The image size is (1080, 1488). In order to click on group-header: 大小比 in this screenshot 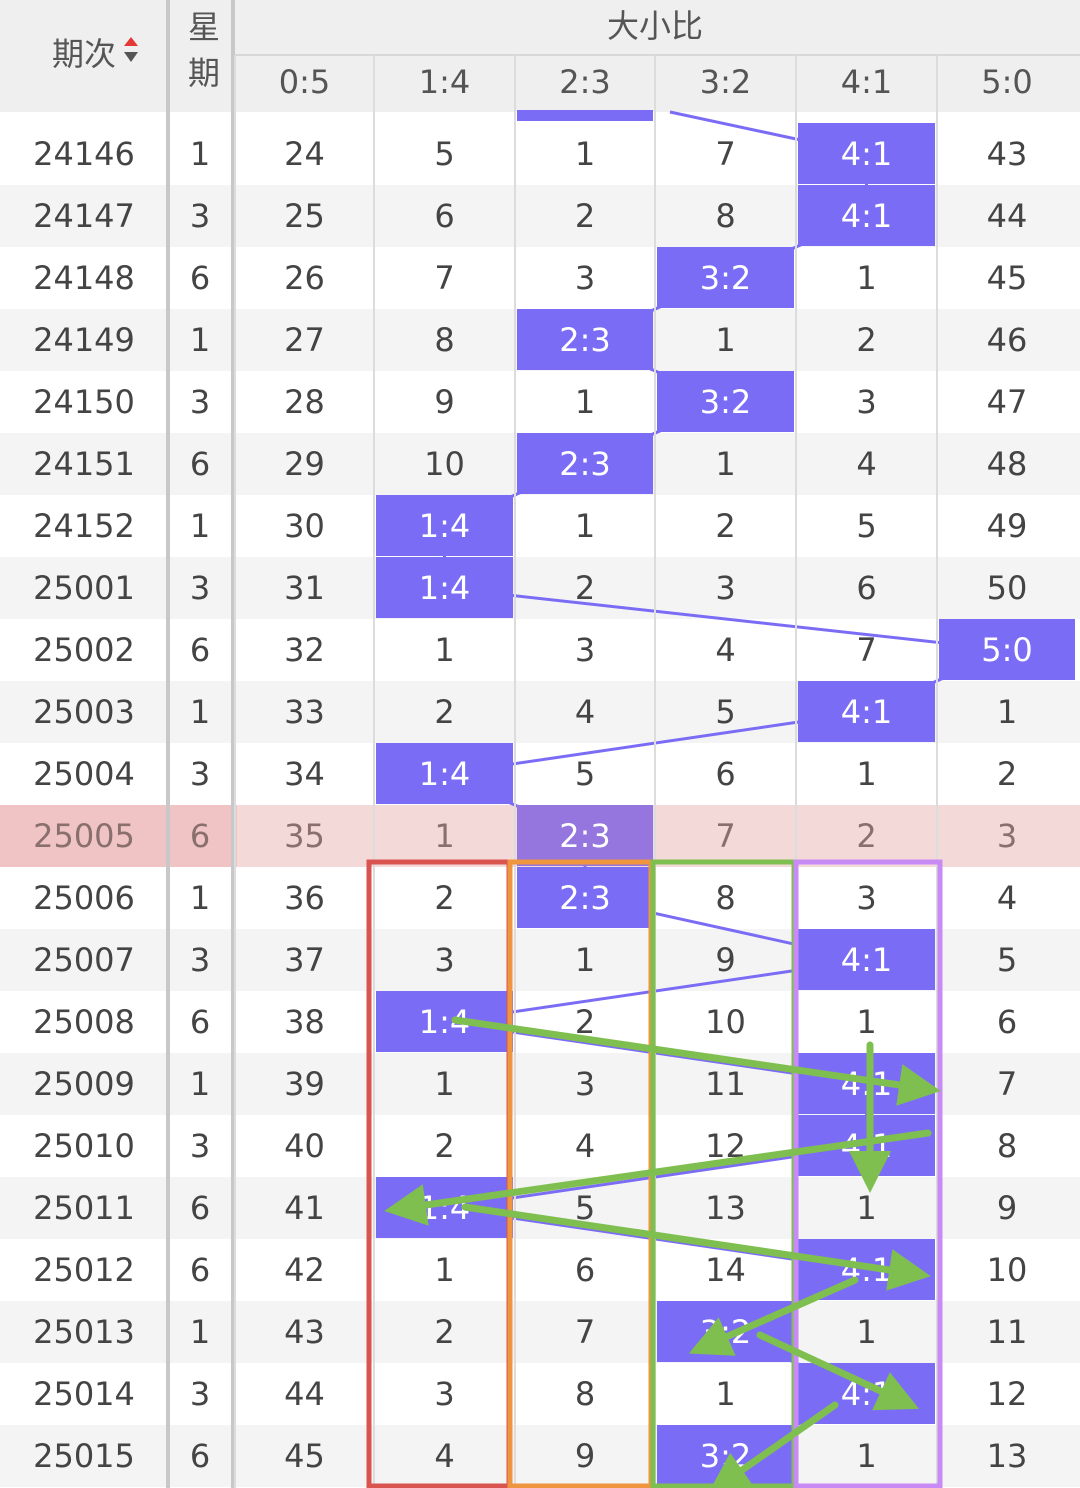, I will do `click(655, 26)`.